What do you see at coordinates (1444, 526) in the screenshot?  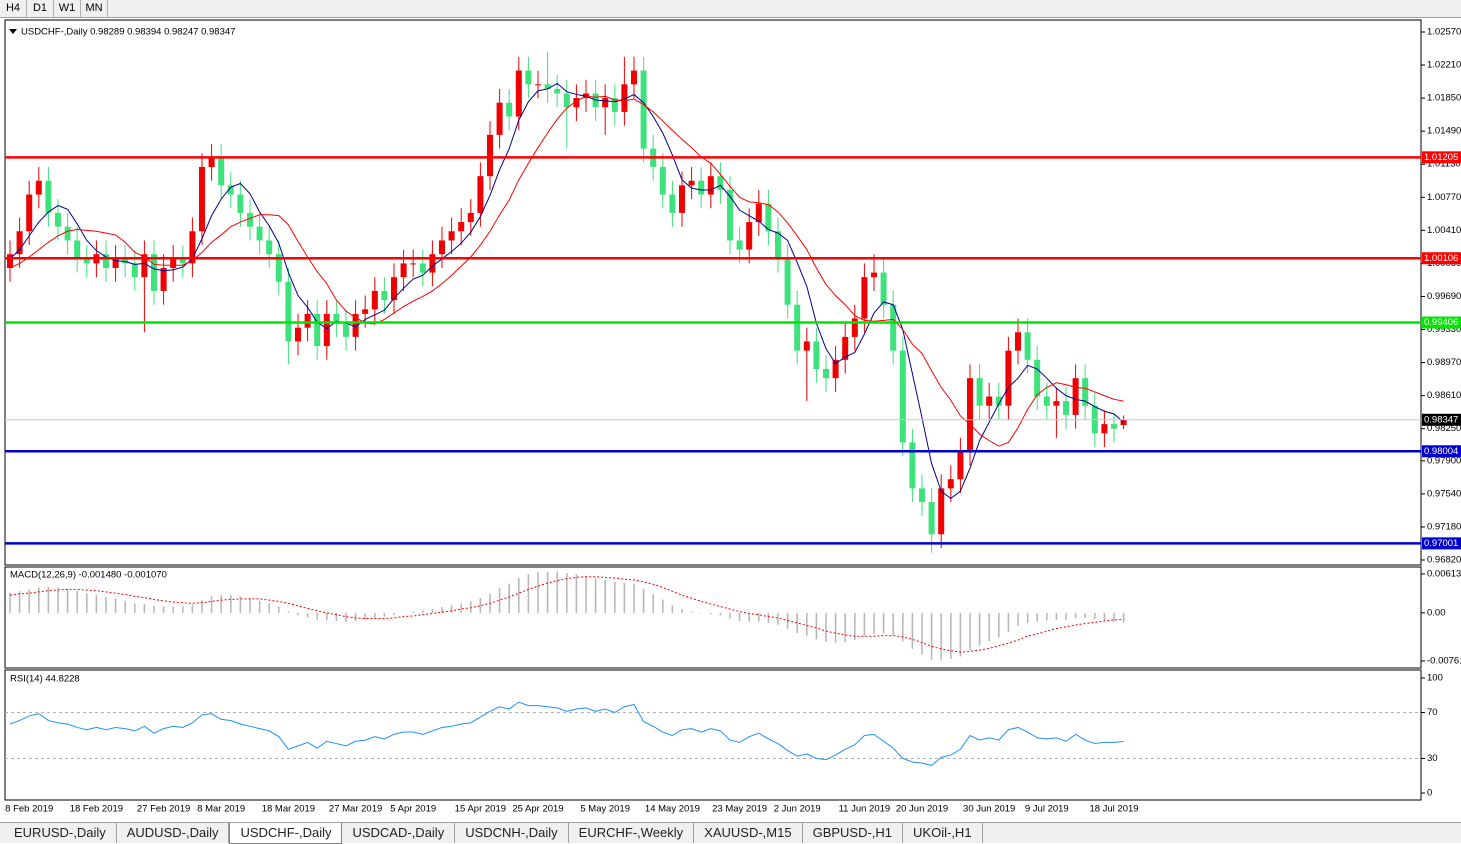 I see `y-tick-label: 0.97180` at bounding box center [1444, 526].